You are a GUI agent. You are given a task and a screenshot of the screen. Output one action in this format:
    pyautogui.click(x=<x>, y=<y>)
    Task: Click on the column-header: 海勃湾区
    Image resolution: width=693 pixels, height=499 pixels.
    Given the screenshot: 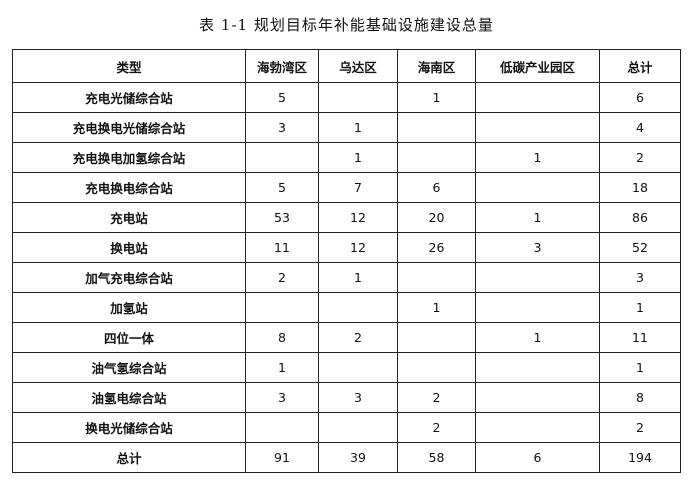 What is the action you would take?
    pyautogui.click(x=282, y=66)
    